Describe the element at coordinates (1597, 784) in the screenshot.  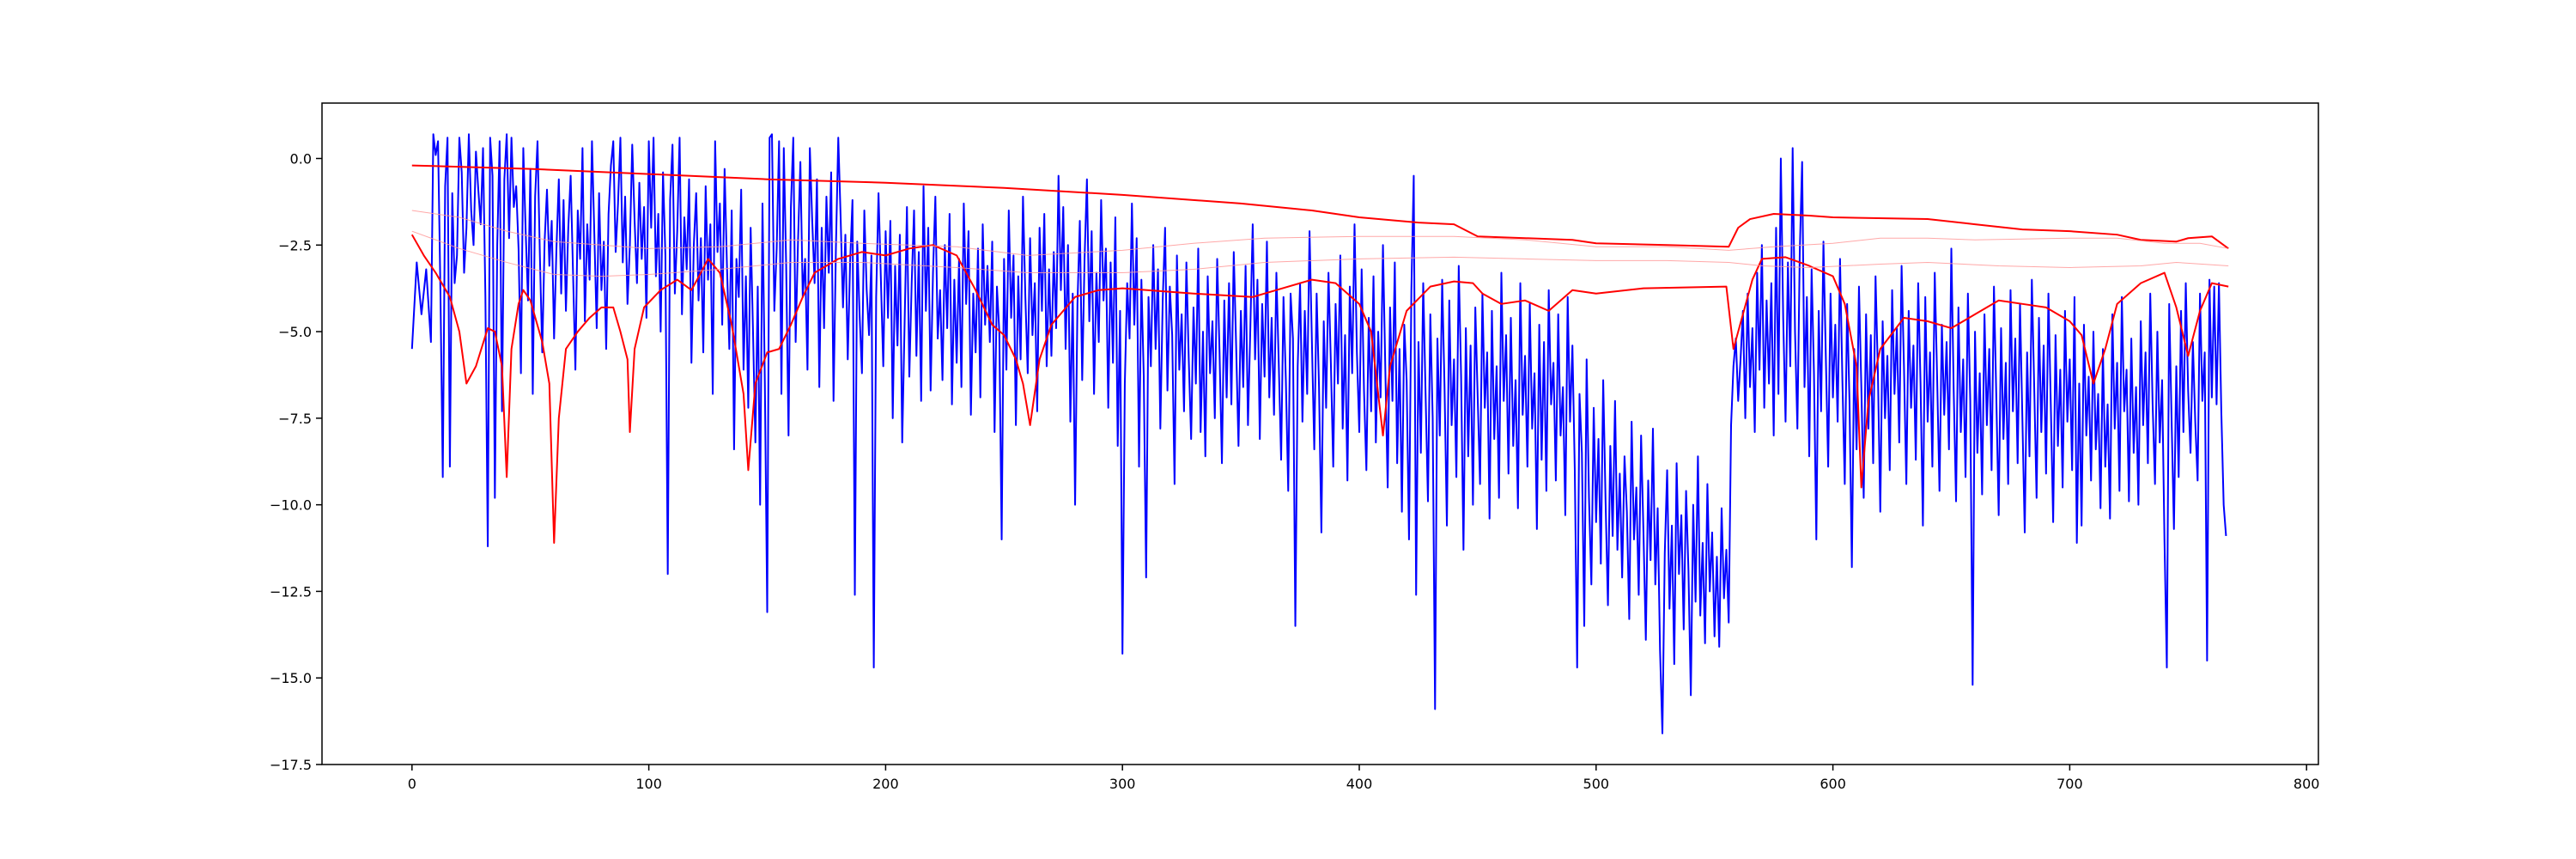
I see `x-tick-label: 500` at that location.